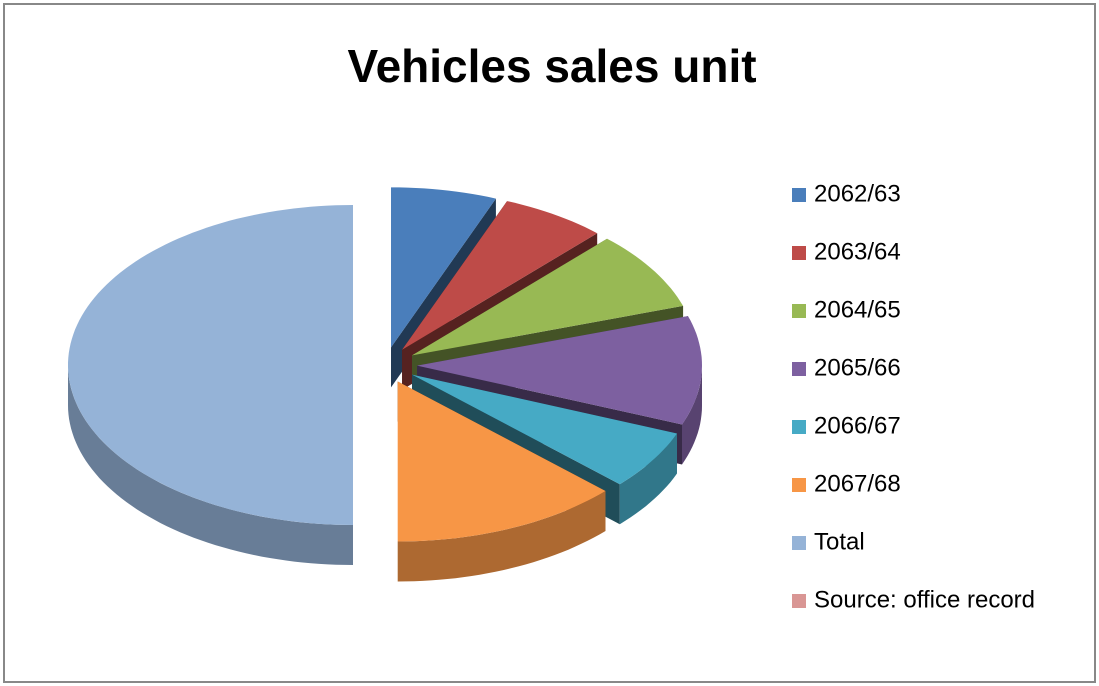 The width and height of the screenshot is (1099, 686). Describe the element at coordinates (551, 66) in the screenshot. I see `chart-title: Vehicles sales unit` at that location.